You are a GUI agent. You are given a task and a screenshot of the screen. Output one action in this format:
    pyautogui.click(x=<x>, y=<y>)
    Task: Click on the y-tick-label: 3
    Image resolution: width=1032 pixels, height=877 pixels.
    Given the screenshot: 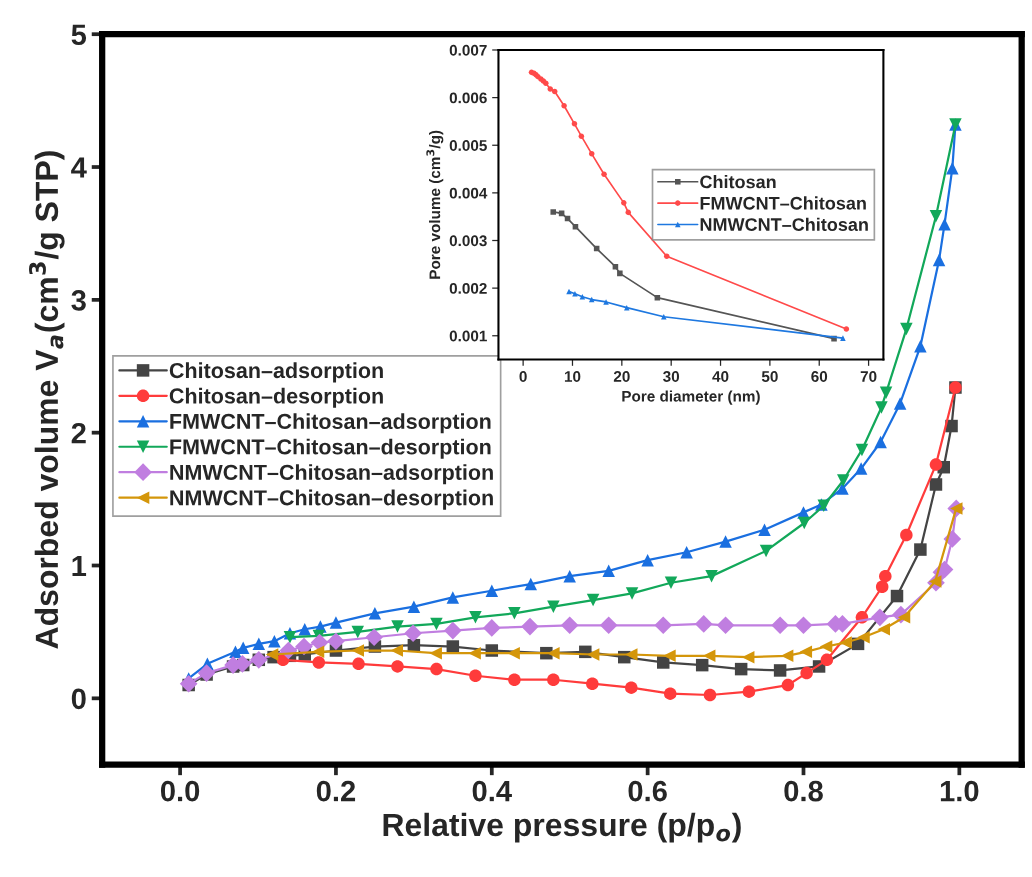 What is the action you would take?
    pyautogui.click(x=78, y=300)
    